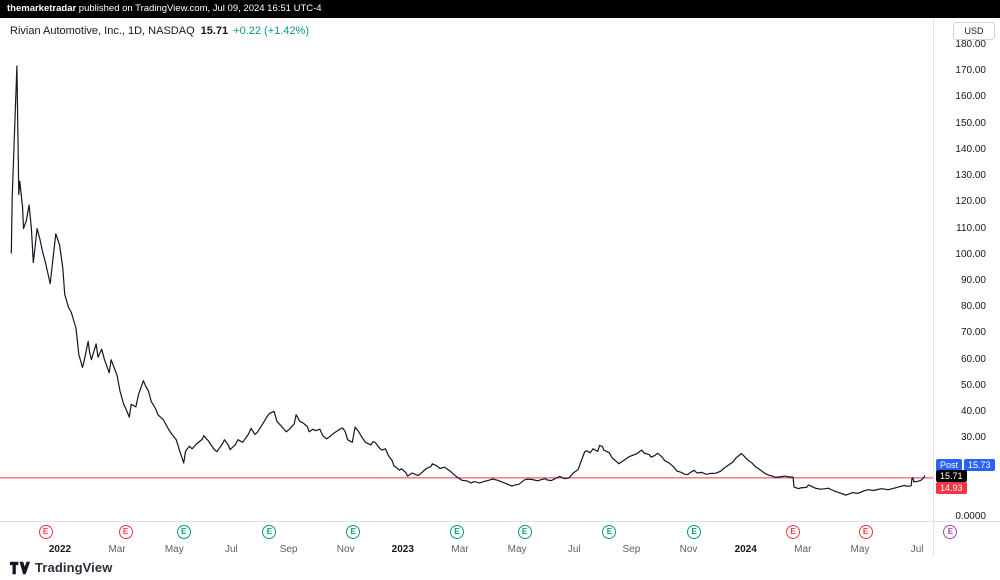 This screenshot has height=580, width=1000. Describe the element at coordinates (970, 45) in the screenshot. I see `price-scale-label: 180.00` at that location.